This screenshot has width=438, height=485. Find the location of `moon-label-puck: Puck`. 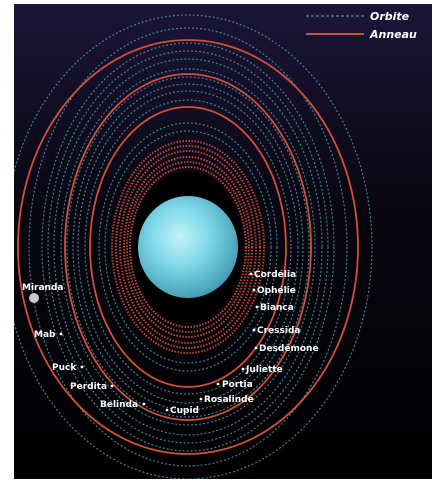

moon-label-puck: Puck is located at coordinates (64, 368).